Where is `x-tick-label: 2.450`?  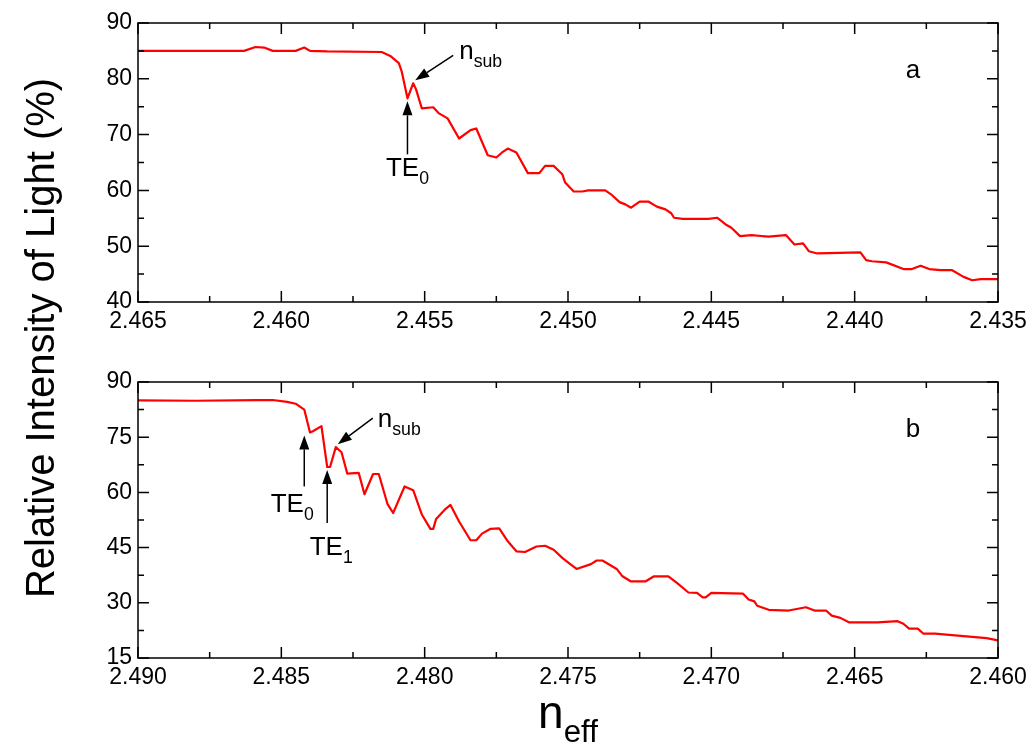
x-tick-label: 2.450 is located at coordinates (568, 320).